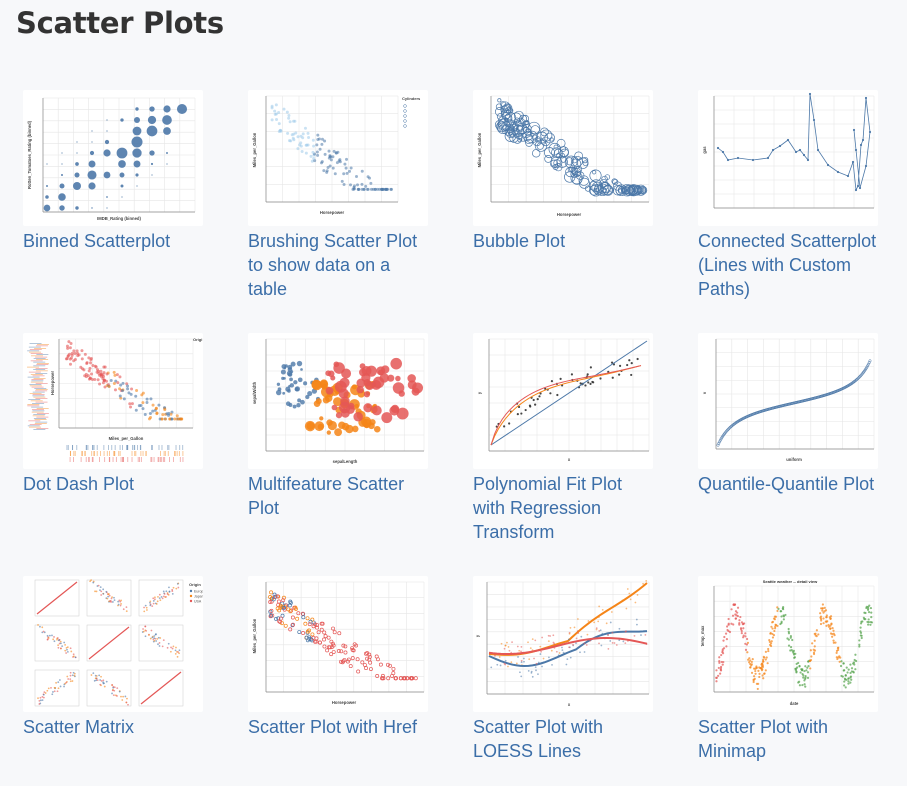 The height and width of the screenshot is (786, 907). What do you see at coordinates (338, 644) in the screenshot?
I see `thumbnail-scatter-plot-with-href: Horsepower Miles_per_Gallon` at bounding box center [338, 644].